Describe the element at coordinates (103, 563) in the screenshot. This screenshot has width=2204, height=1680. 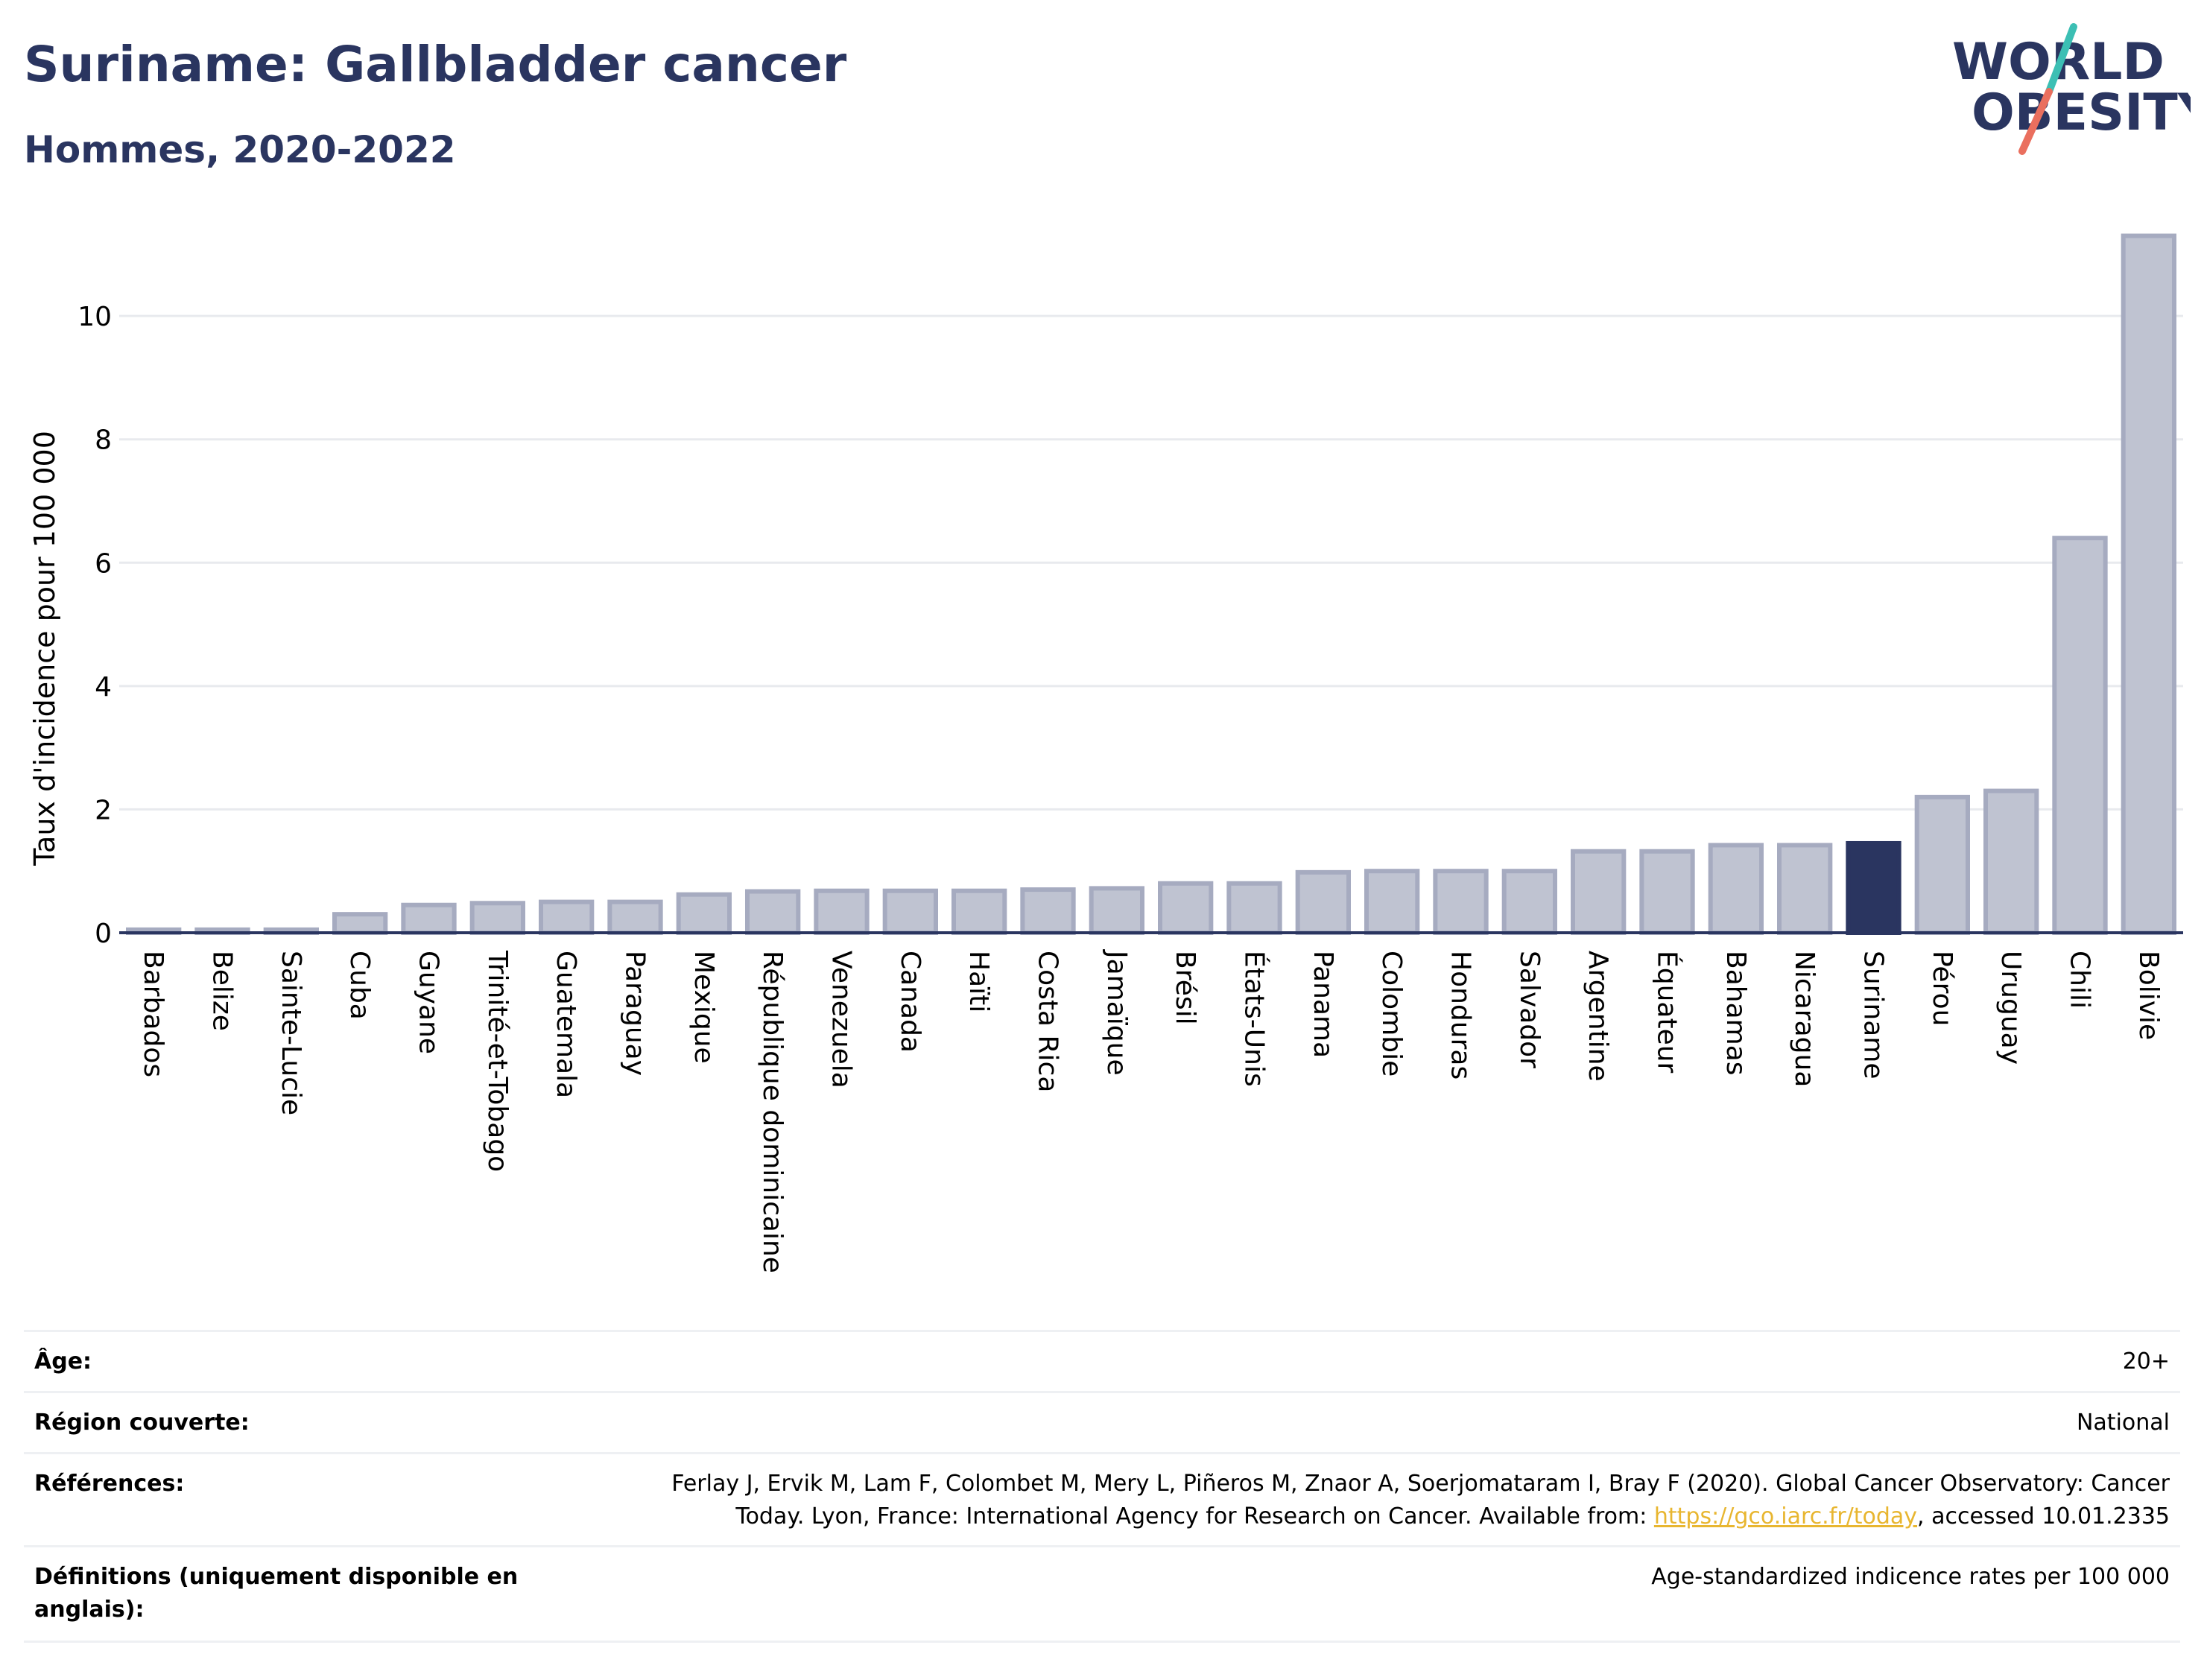
I see `y-tick-label: 6` at that location.